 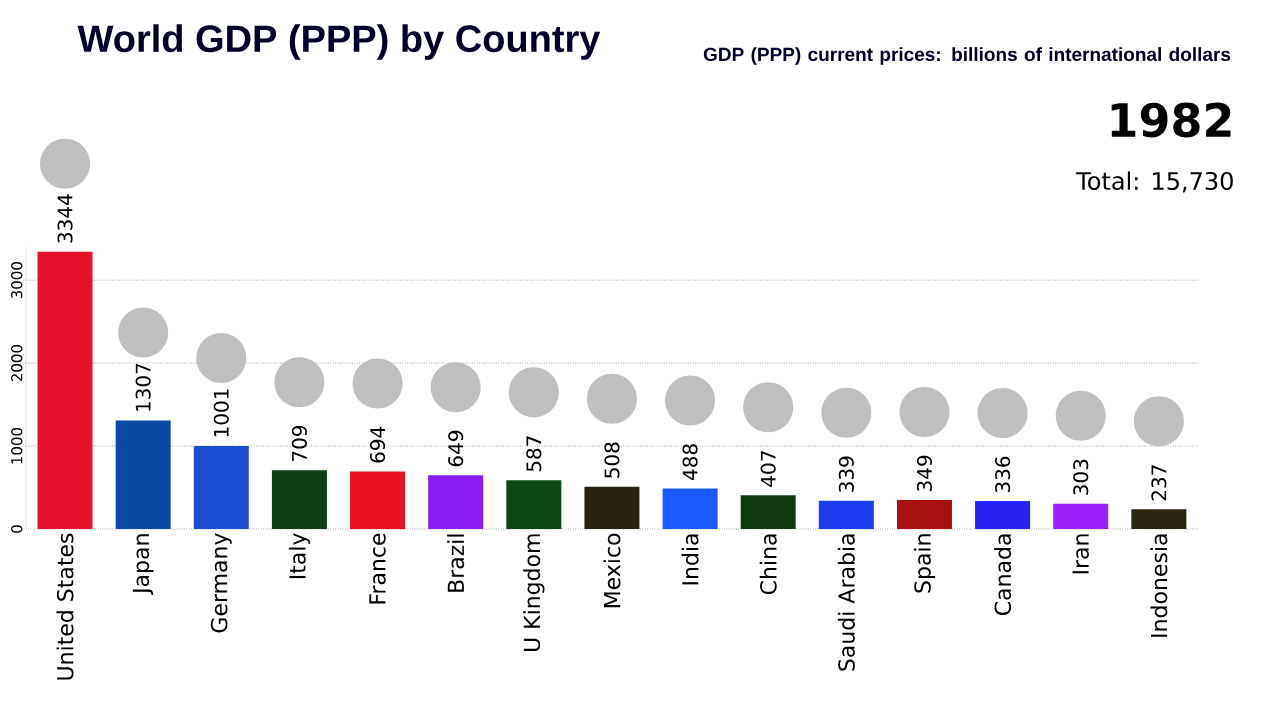 I want to click on y-tick-label: 1000, so click(x=17, y=445).